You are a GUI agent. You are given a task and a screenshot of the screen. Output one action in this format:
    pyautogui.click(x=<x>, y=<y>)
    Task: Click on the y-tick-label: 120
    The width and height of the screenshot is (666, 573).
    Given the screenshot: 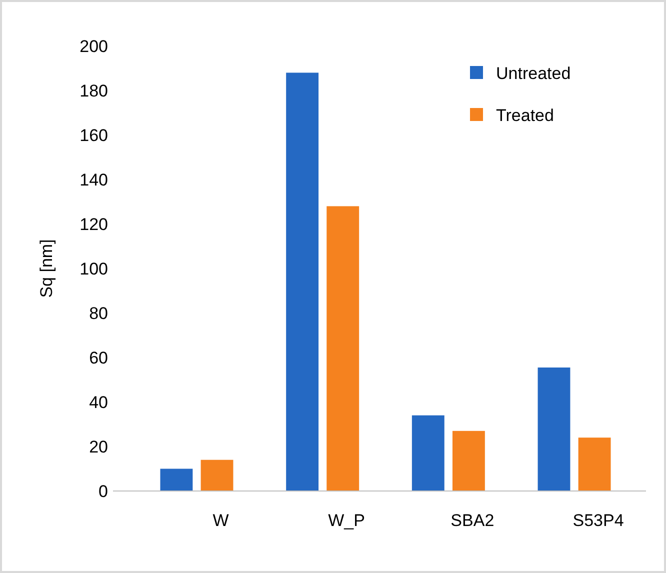 What is the action you would take?
    pyautogui.click(x=94, y=224)
    